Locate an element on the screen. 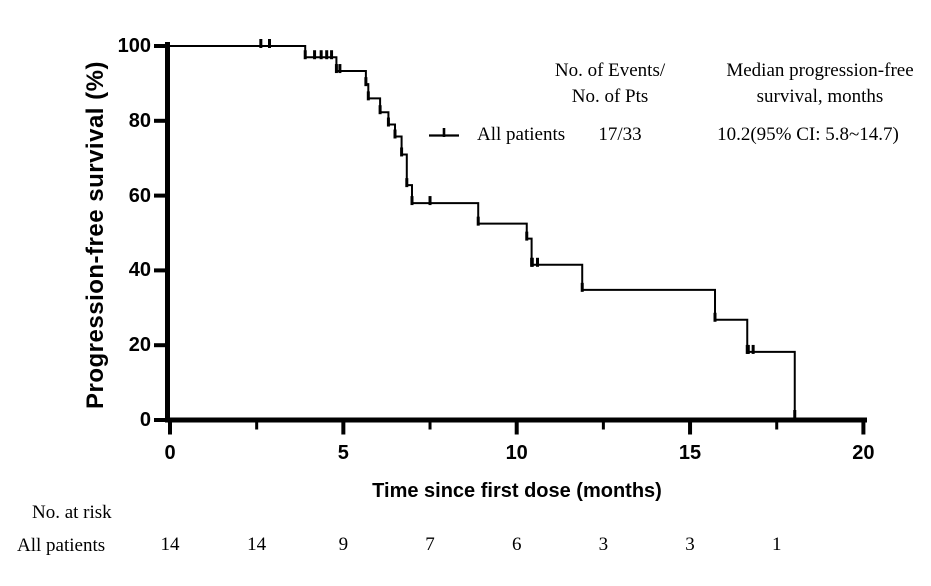 This screenshot has height=586, width=931. x-tick-label: 5 is located at coordinates (343, 453).